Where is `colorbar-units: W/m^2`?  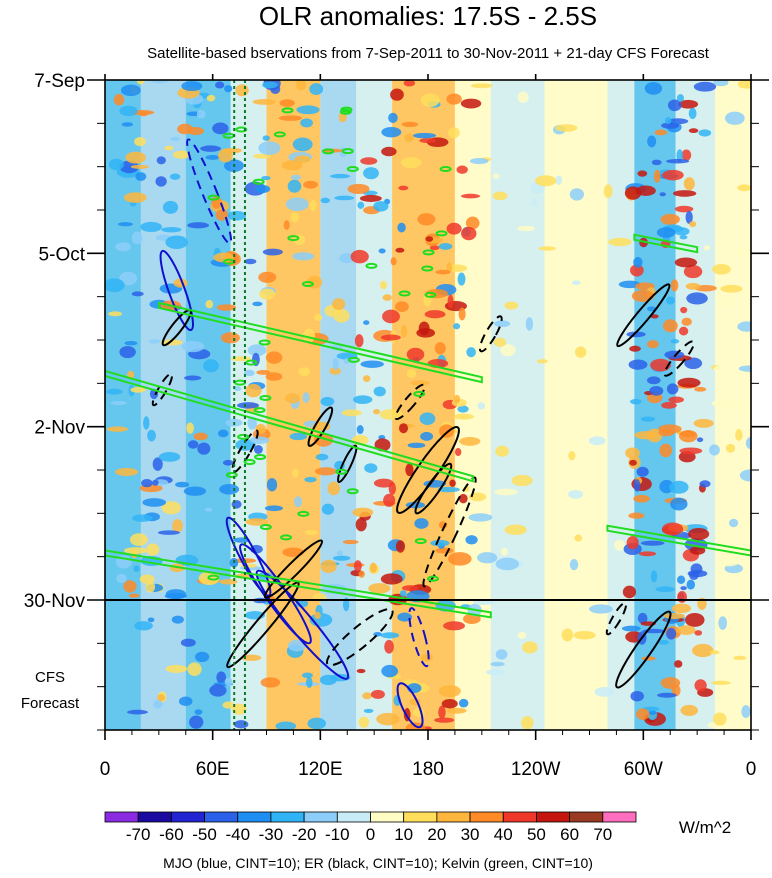 colorbar-units: W/m^2 is located at coordinates (705, 827).